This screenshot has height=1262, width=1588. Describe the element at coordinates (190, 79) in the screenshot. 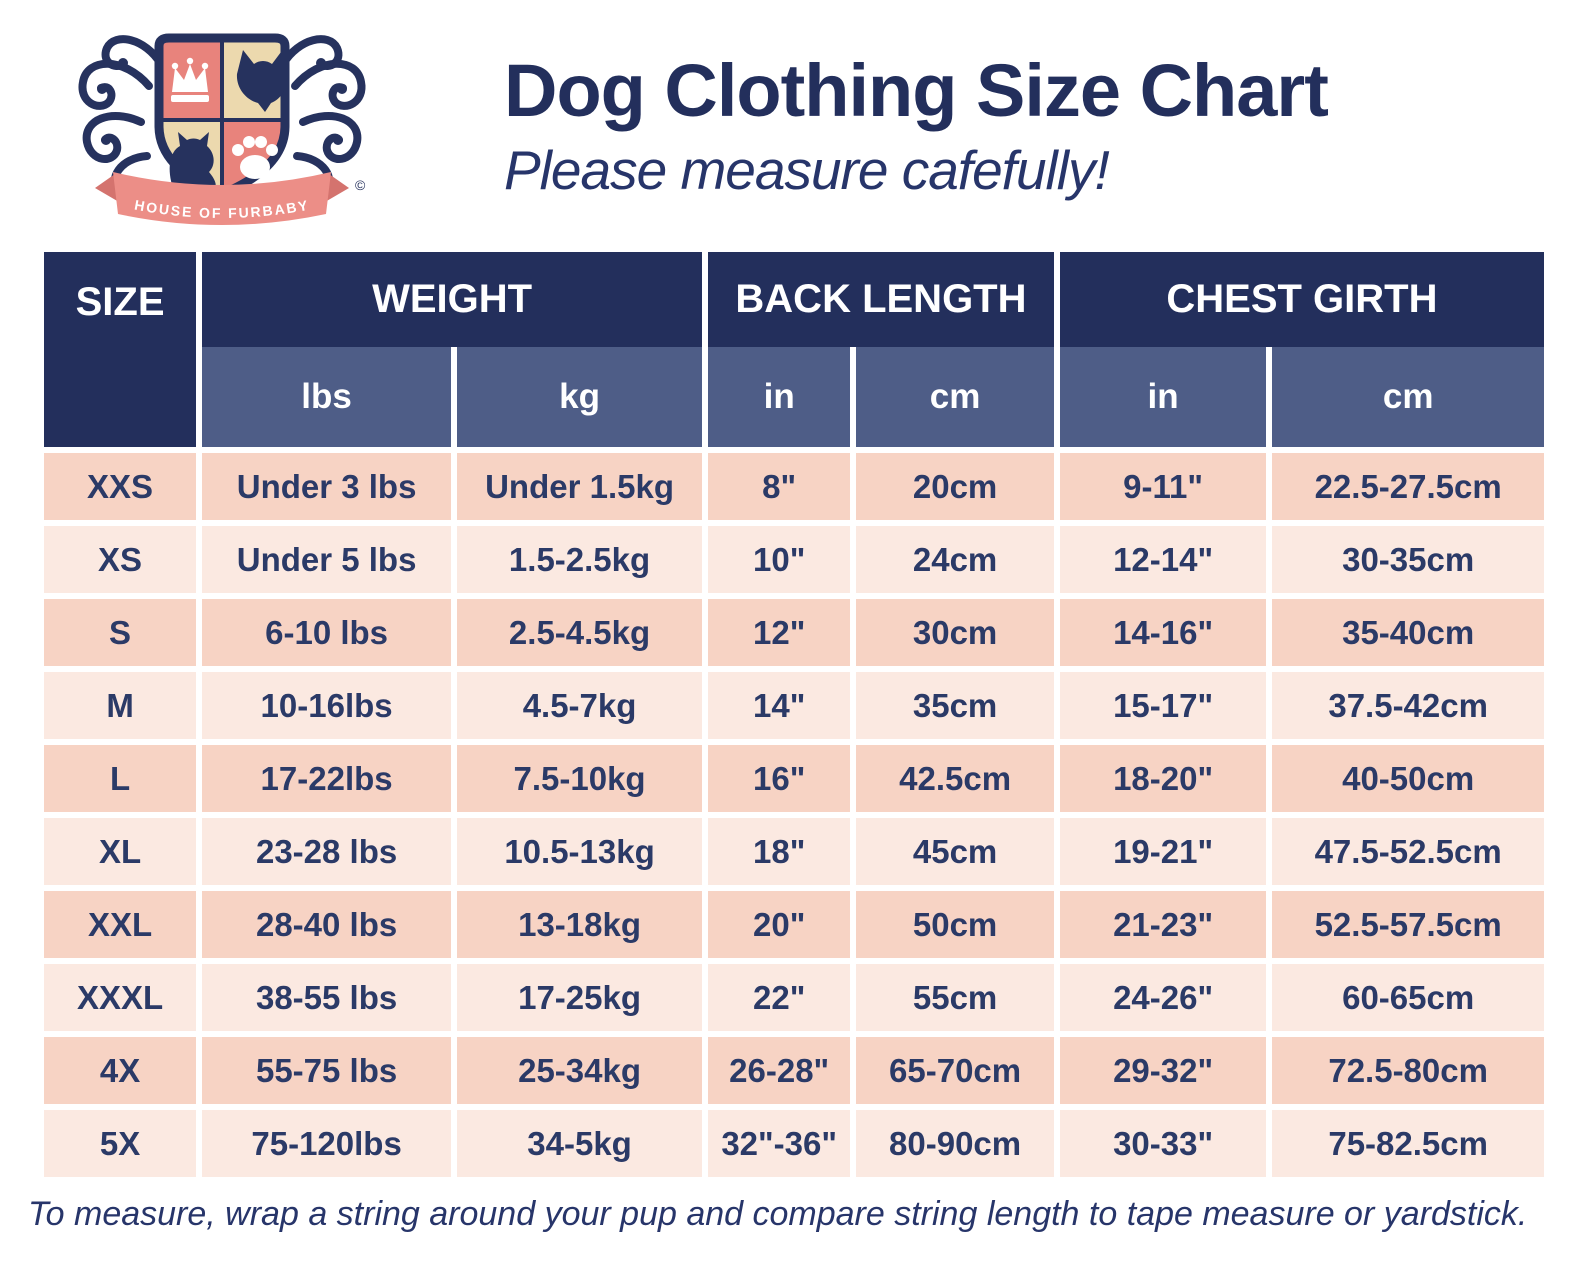

I see `crown-icon` at that location.